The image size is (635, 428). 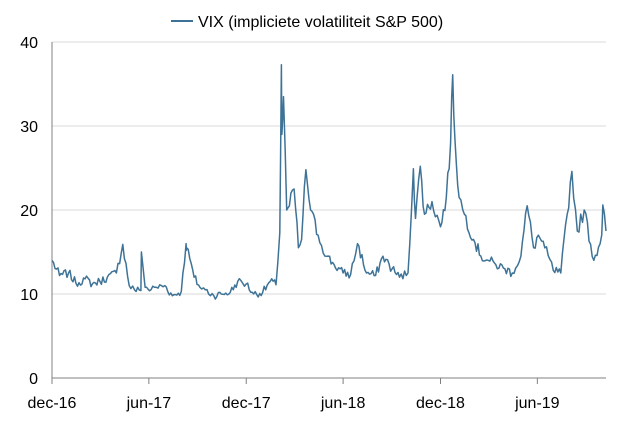 What do you see at coordinates (149, 403) in the screenshot?
I see `x-tick-label: jun-17` at bounding box center [149, 403].